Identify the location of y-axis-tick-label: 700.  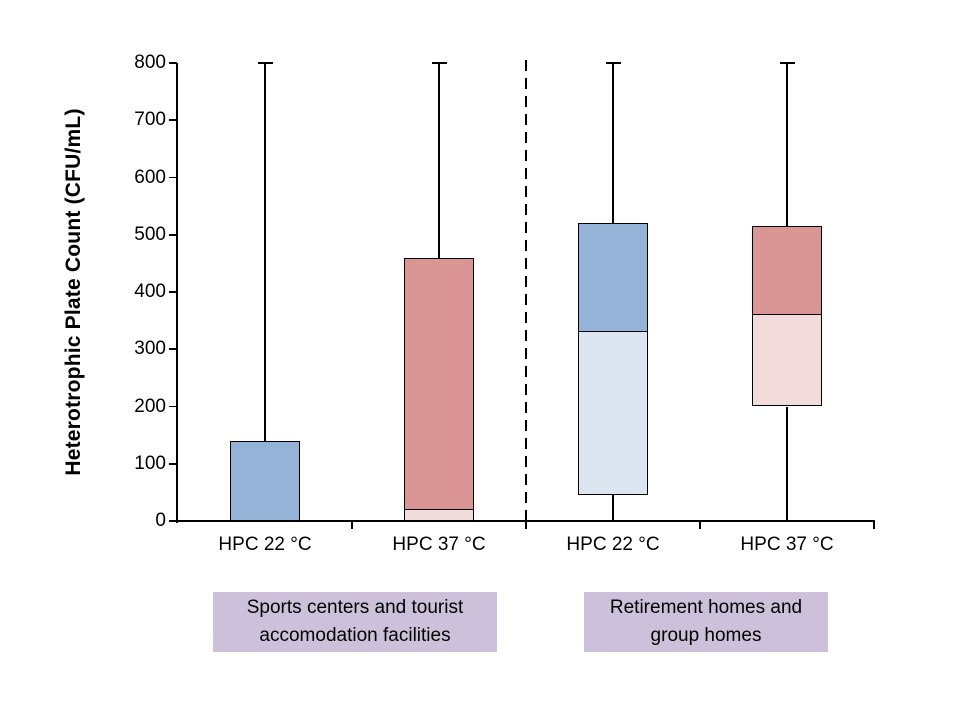
(150, 120).